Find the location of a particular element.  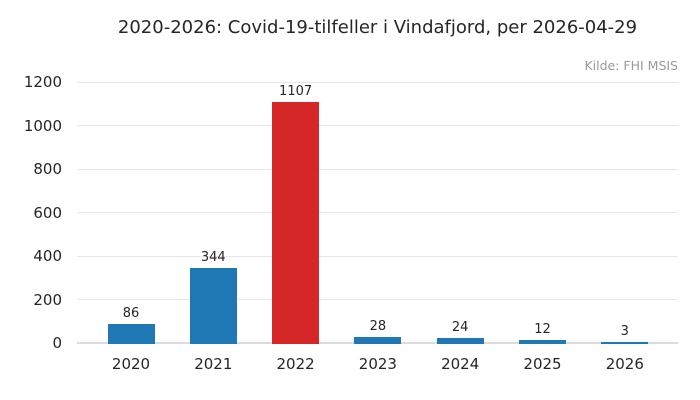

bar-2025 is located at coordinates (542, 342).